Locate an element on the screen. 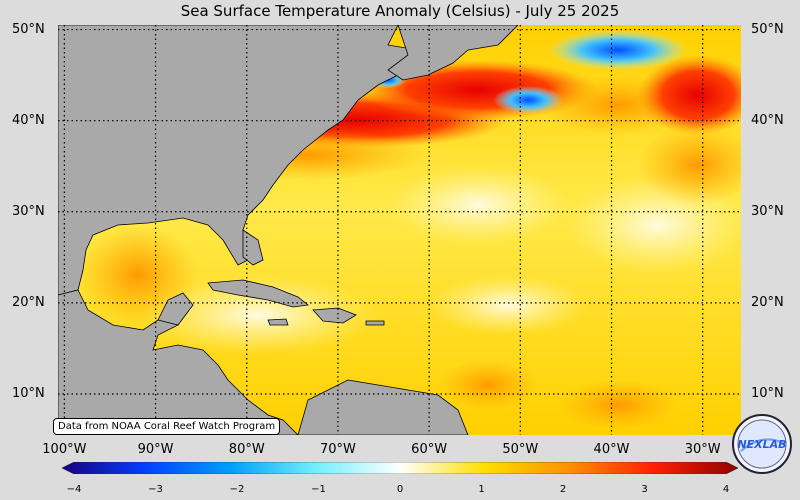  lat-label-right: 50°N is located at coordinates (767, 29).